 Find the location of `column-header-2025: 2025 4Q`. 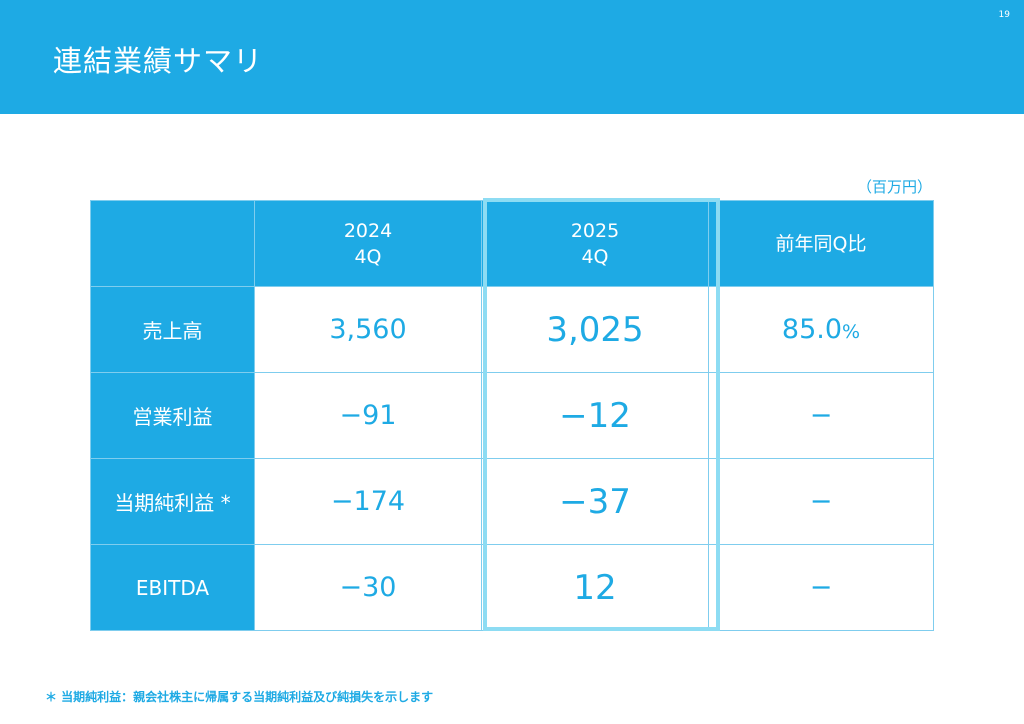

column-header-2025: 2025 4Q is located at coordinates (595, 243).